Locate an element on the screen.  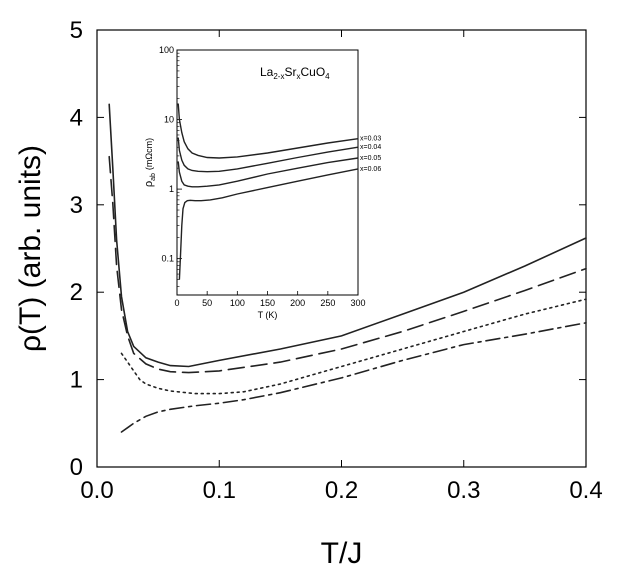
main-x-tick-label: 0.1 is located at coordinates (219, 490).